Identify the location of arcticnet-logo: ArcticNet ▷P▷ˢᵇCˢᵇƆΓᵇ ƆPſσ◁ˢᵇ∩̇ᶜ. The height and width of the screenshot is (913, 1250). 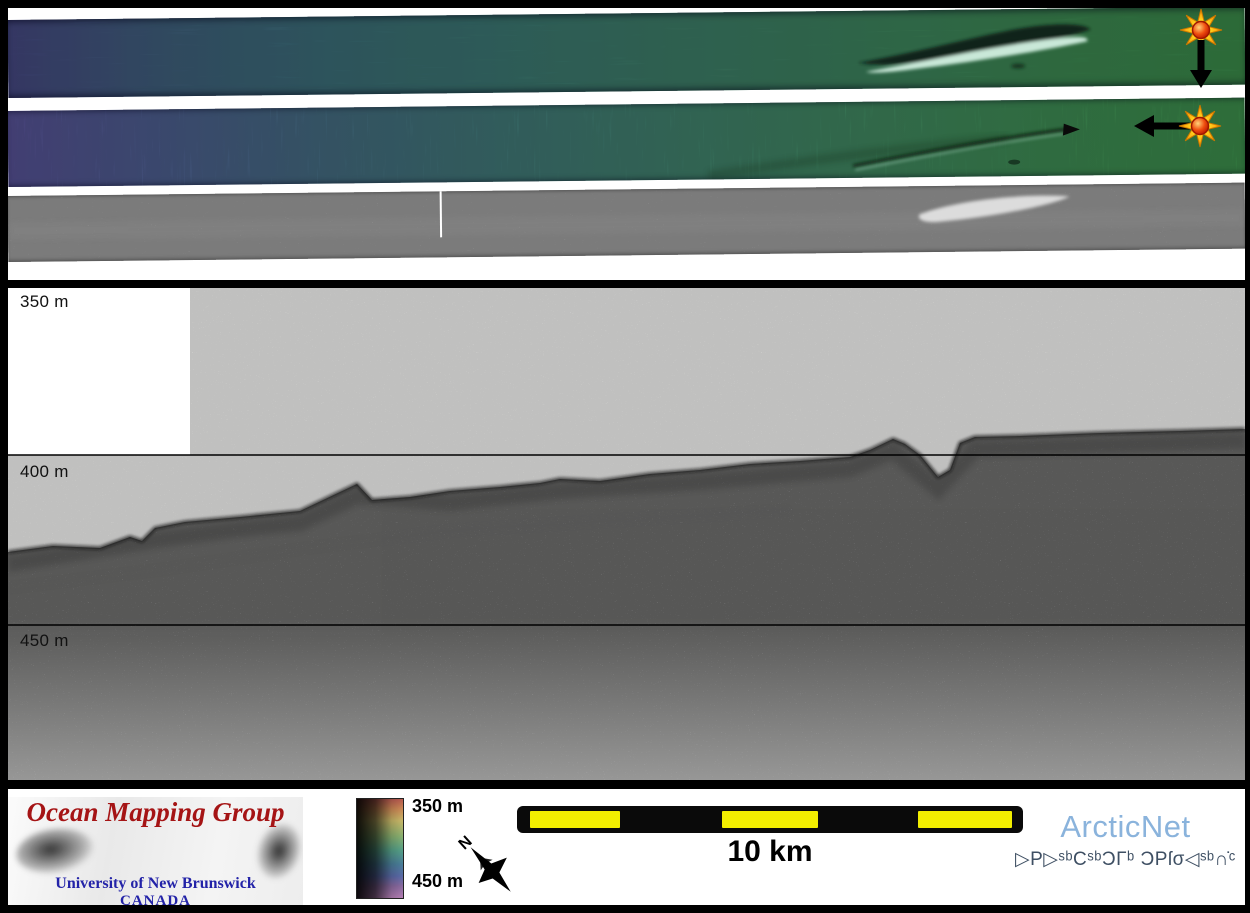
(1124, 840).